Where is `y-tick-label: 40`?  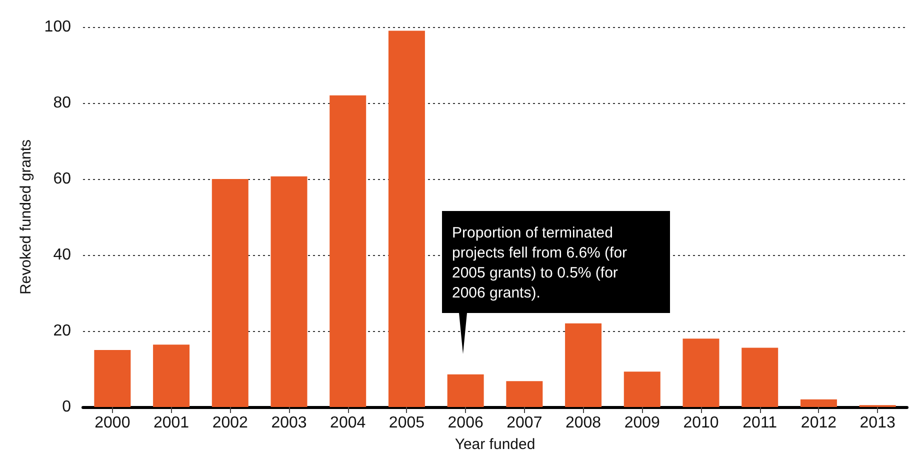
y-tick-label: 40 is located at coordinates (62, 255).